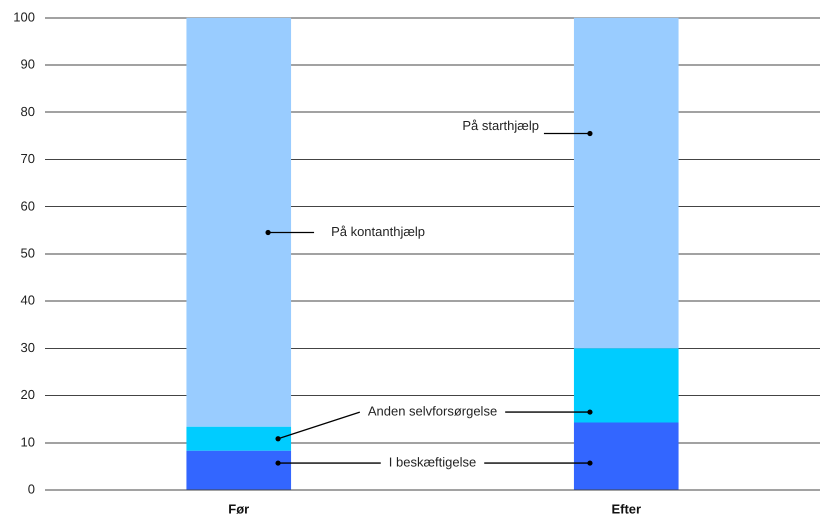 This screenshot has width=820, height=516. What do you see at coordinates (27, 394) in the screenshot?
I see `y-tick-label: 20` at bounding box center [27, 394].